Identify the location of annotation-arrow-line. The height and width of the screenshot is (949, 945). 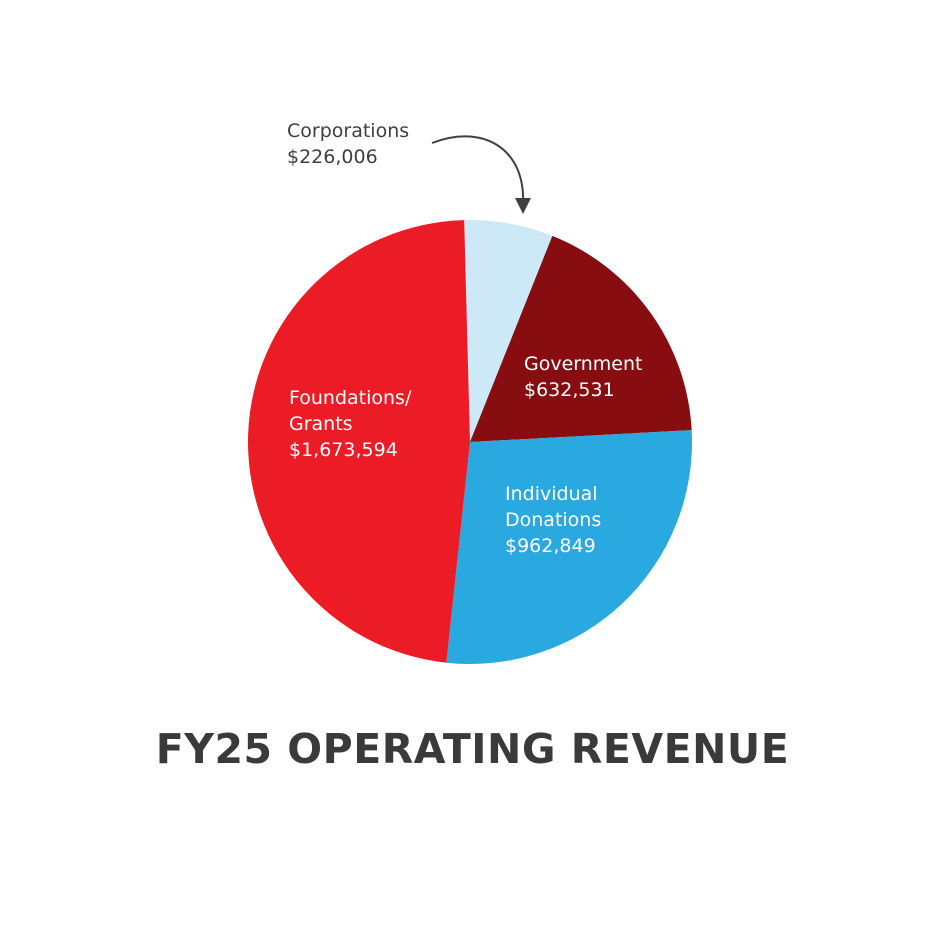
(478, 170).